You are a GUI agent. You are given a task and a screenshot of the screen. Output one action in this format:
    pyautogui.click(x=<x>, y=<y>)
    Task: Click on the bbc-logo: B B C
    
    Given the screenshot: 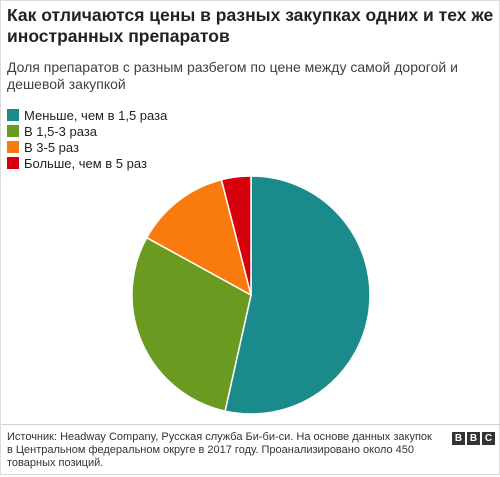 What is the action you would take?
    pyautogui.click(x=473, y=438)
    